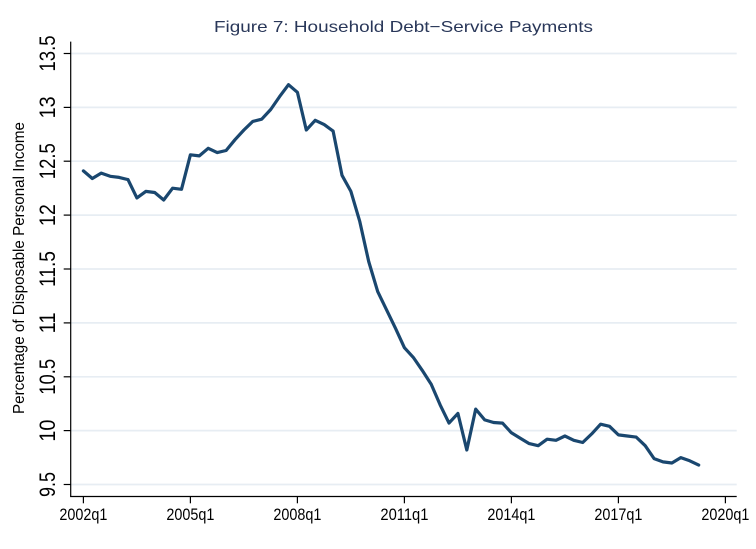 This screenshot has height=549, width=756. What do you see at coordinates (47, 484) in the screenshot?
I see `svg-text: 9.5` at bounding box center [47, 484].